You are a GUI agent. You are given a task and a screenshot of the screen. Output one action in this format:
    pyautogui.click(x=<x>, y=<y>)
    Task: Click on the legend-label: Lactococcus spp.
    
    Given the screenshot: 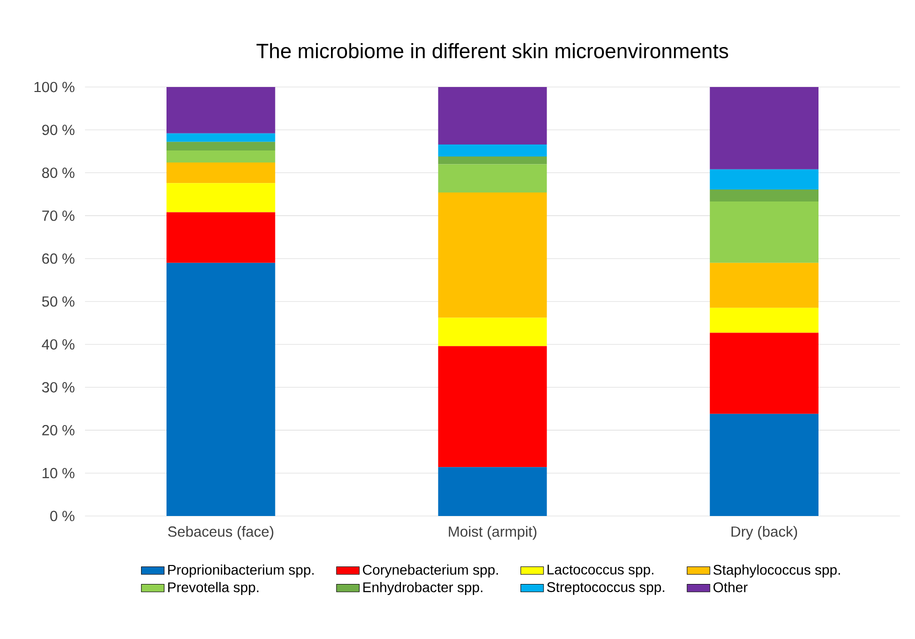 What is the action you would take?
    pyautogui.click(x=601, y=571)
    